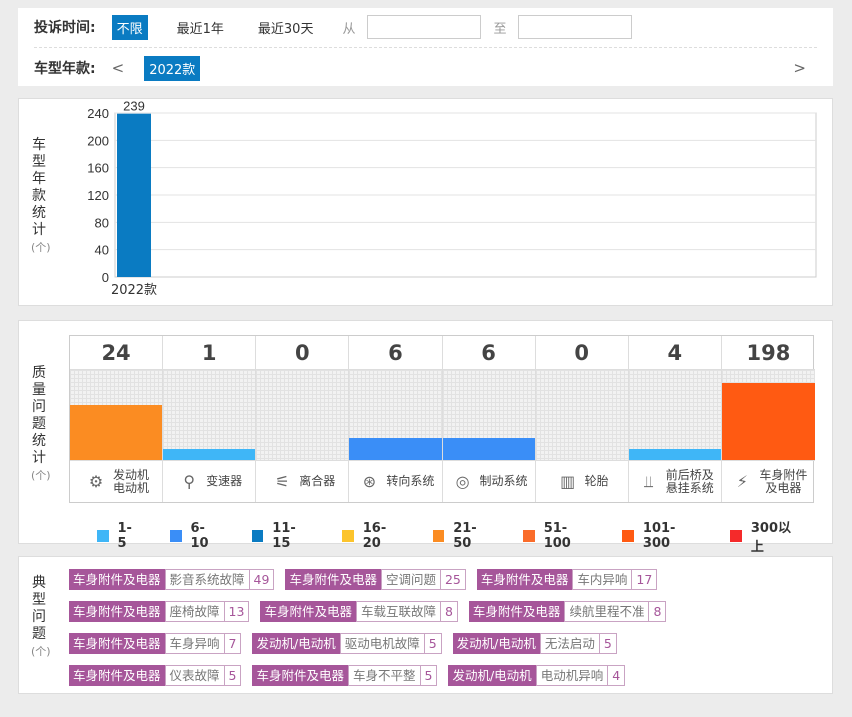 This screenshot has width=852, height=717. What do you see at coordinates (649, 481) in the screenshot?
I see `suspension-icon: ⫫` at bounding box center [649, 481].